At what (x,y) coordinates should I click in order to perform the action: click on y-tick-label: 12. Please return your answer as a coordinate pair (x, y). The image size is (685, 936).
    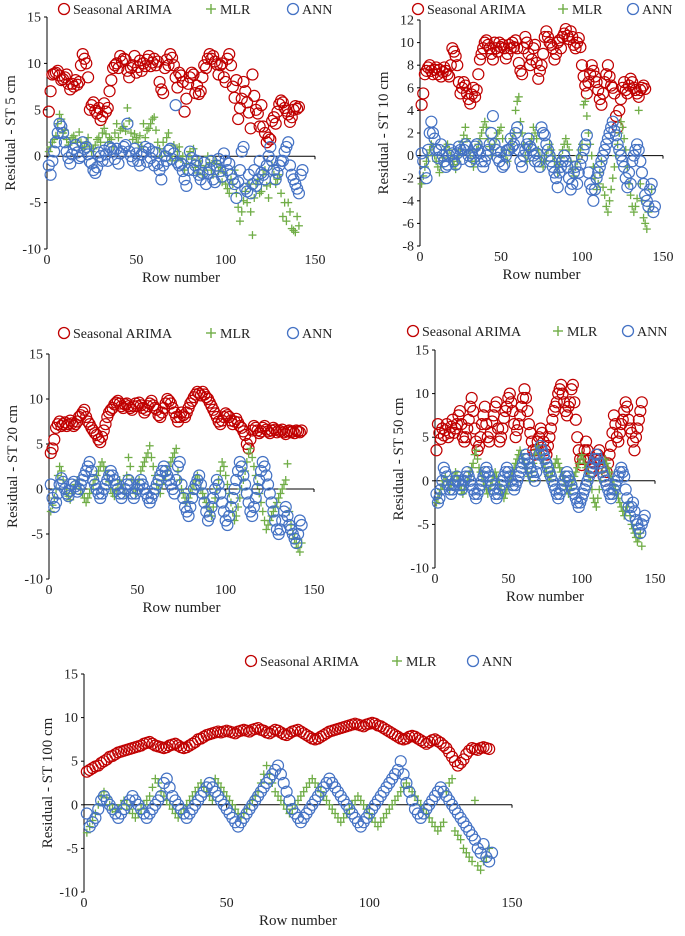
    Looking at the image, I should click on (407, 21).